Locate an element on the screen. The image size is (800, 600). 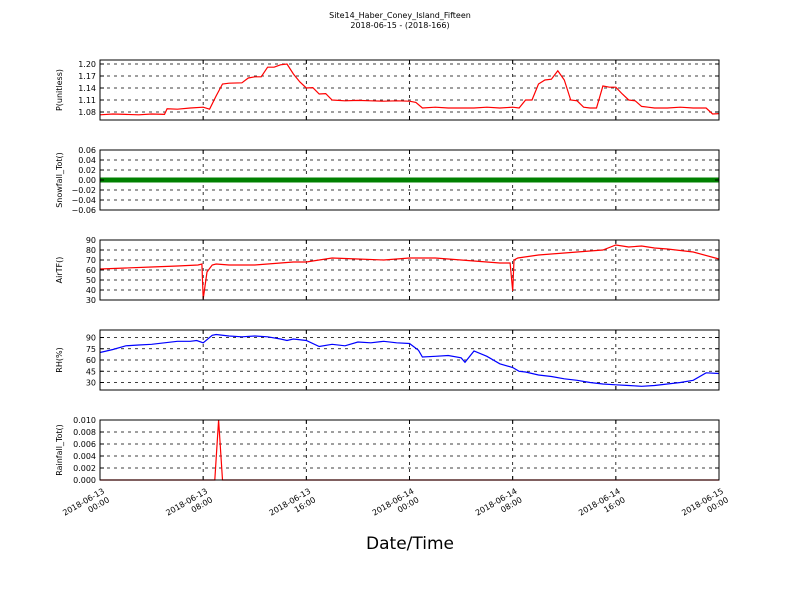
subplot-1: 1.08 1.11 1.14 1.17 1.20 P(unitless) is located at coordinates (387, 90).